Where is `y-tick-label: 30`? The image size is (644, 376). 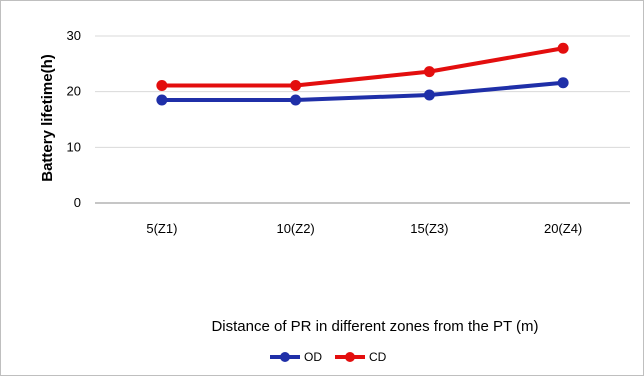
y-tick-label: 30 is located at coordinates (74, 35).